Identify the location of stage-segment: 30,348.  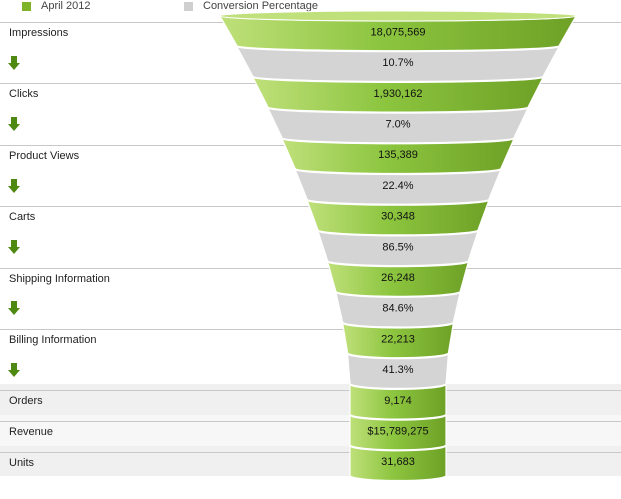
(398, 217).